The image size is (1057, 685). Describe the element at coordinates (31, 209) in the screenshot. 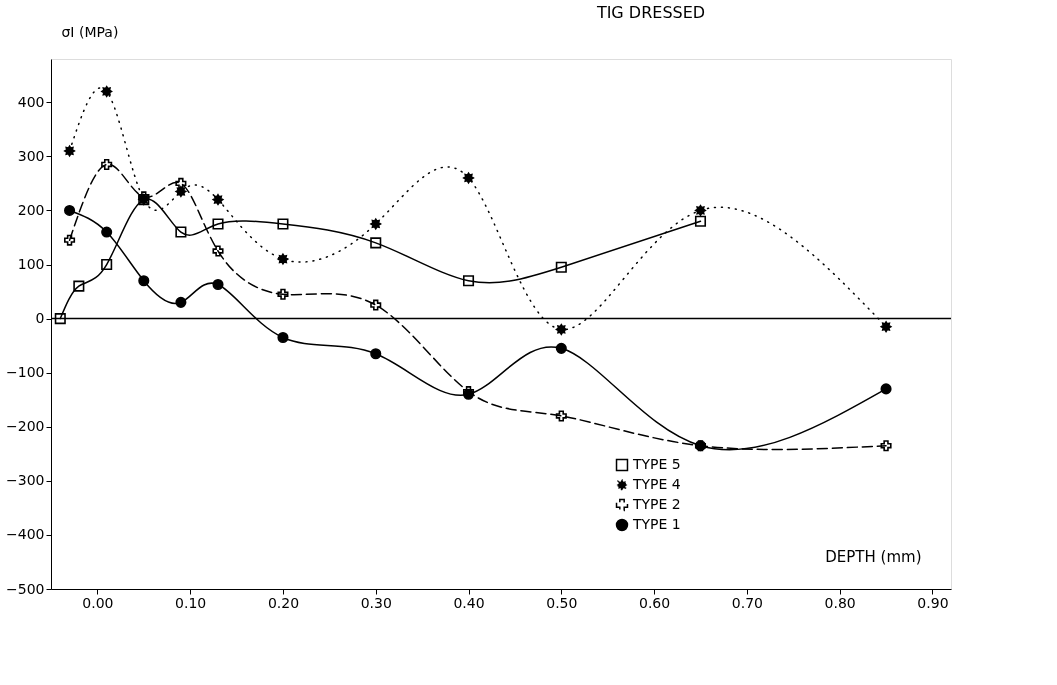

I see `y-tick-label: 200` at that location.